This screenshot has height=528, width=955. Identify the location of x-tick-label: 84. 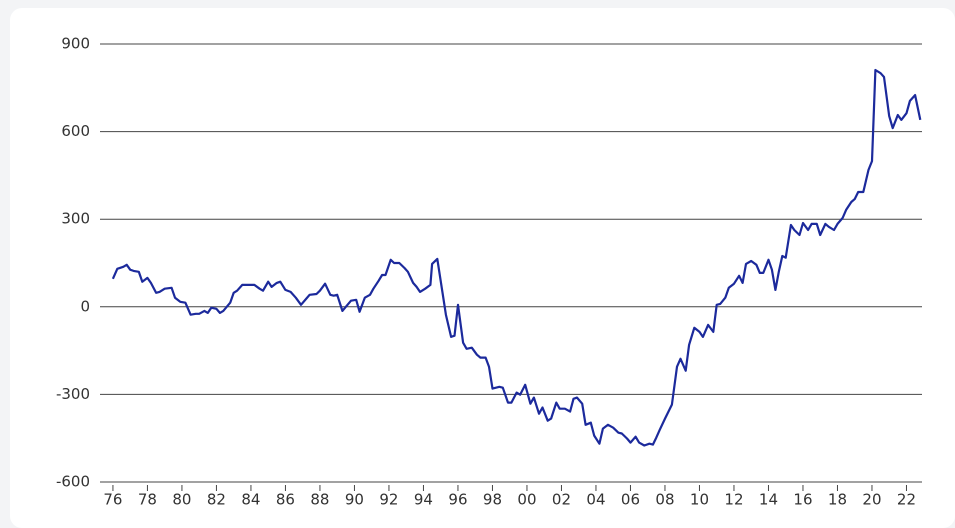
(250, 500).